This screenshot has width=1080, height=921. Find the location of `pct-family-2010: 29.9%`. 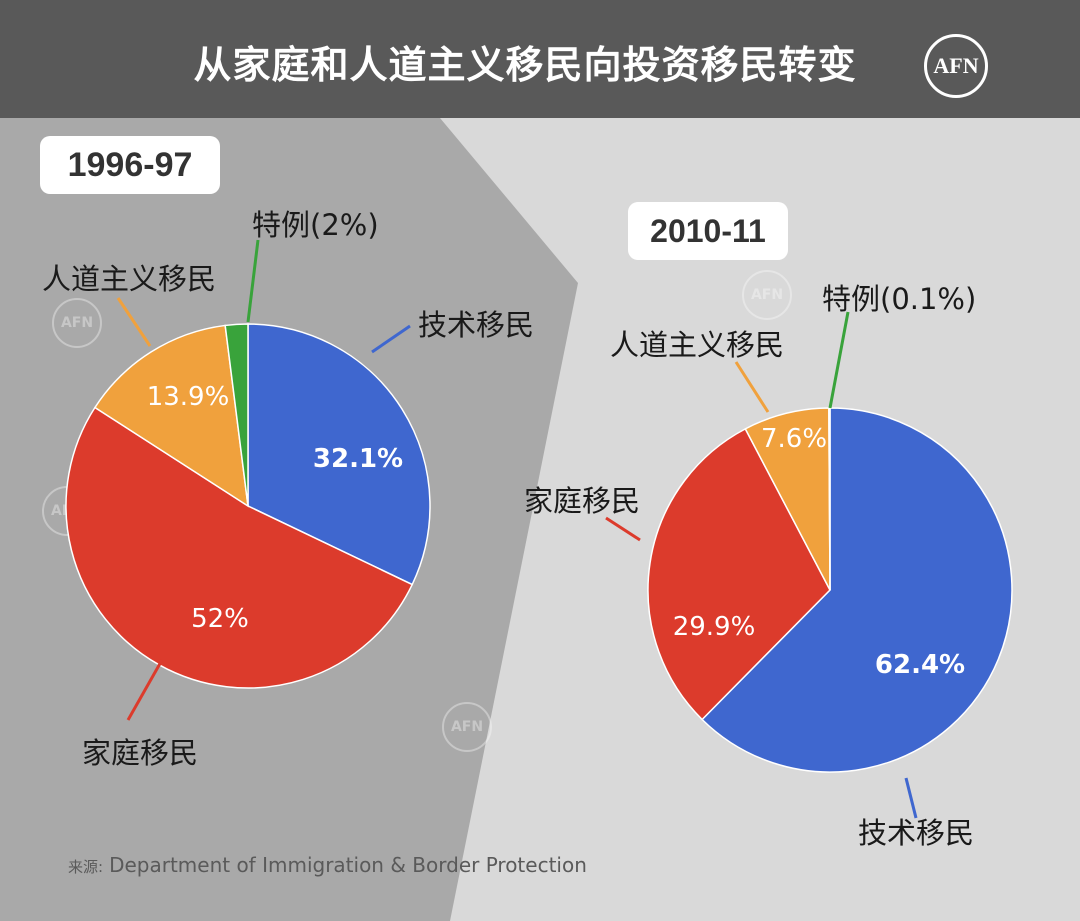

pct-family-2010: 29.9% is located at coordinates (714, 627).